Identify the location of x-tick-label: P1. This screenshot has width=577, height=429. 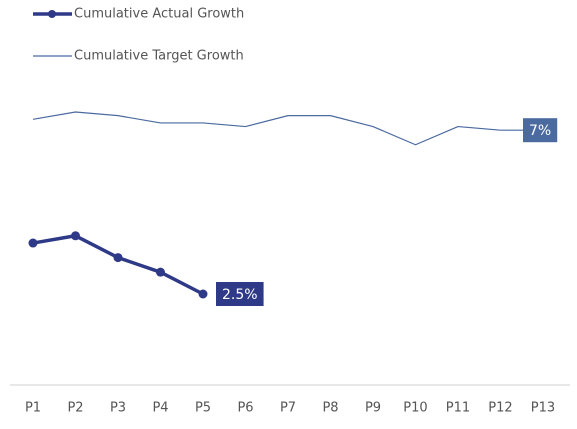
(33, 408).